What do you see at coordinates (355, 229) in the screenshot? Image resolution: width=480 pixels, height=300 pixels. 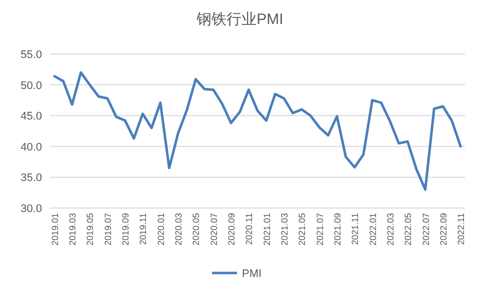 I see `x-tick-label: 2021.11` at bounding box center [355, 229].